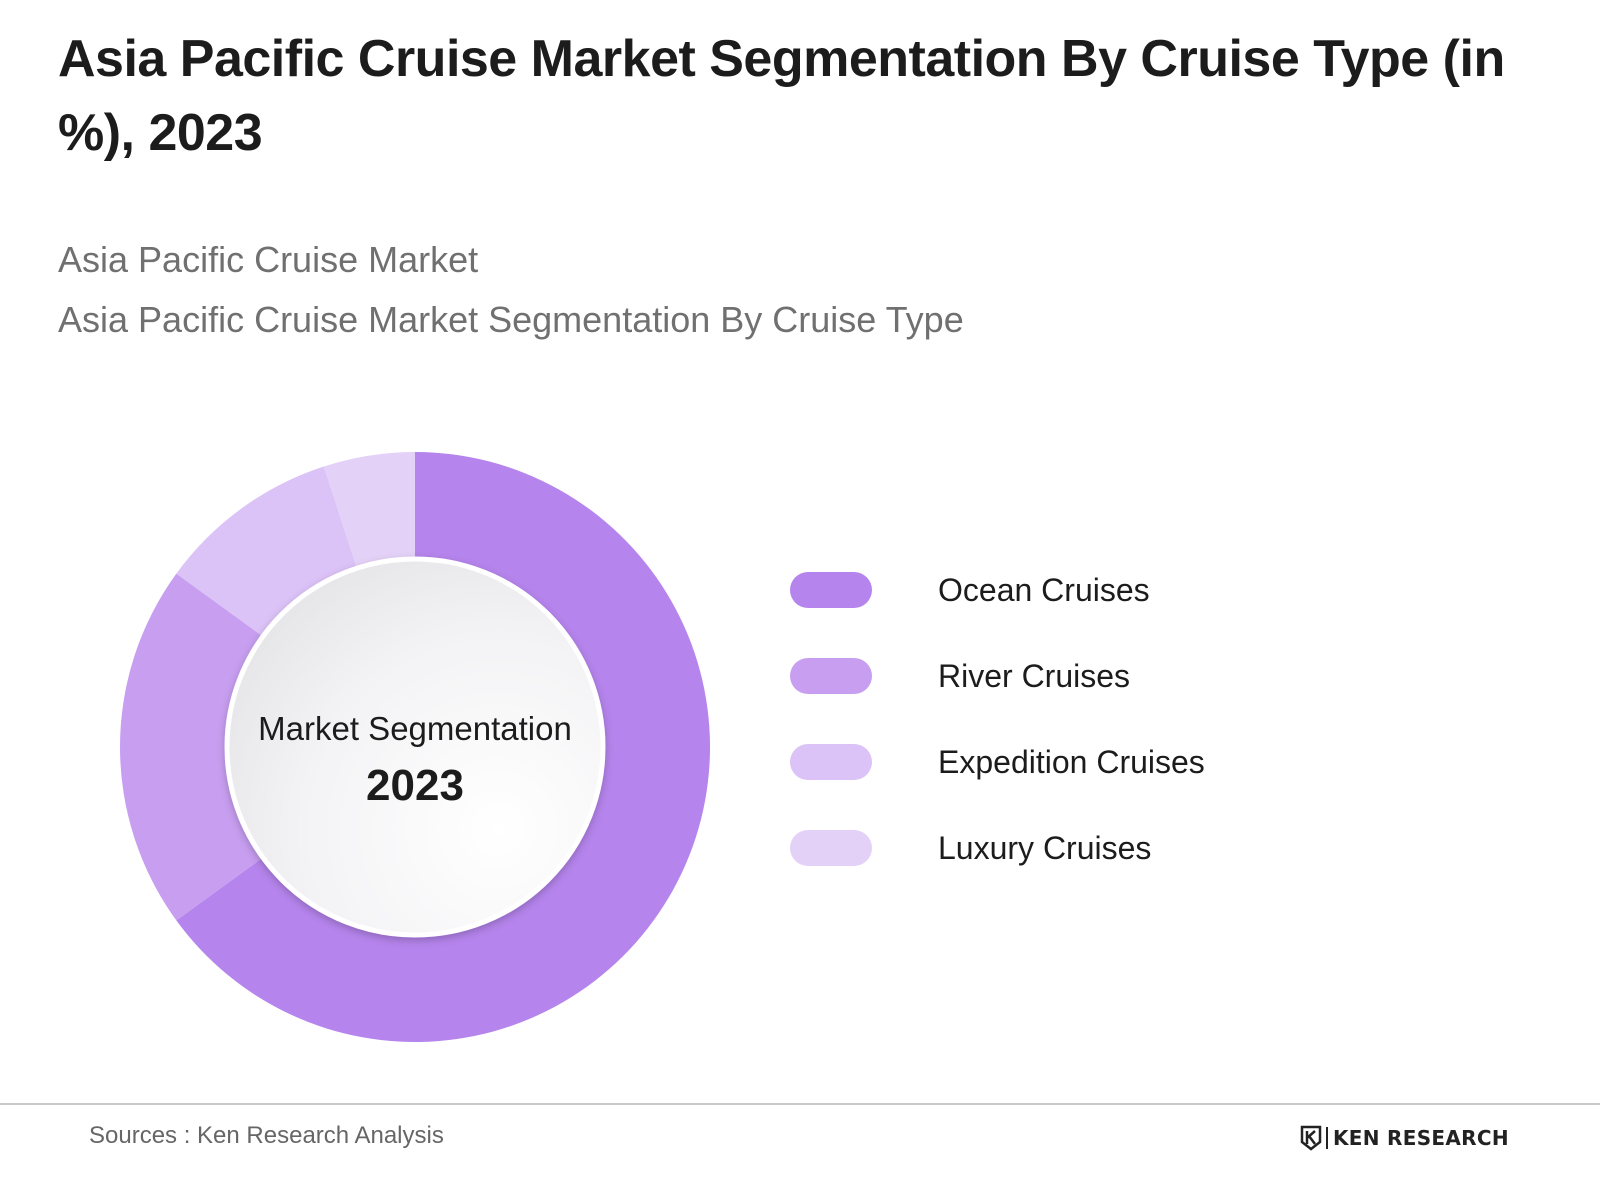 This screenshot has width=1600, height=1200. What do you see at coordinates (268, 259) in the screenshot?
I see `subtitle-market: Asia Pacific Cruise Market` at bounding box center [268, 259].